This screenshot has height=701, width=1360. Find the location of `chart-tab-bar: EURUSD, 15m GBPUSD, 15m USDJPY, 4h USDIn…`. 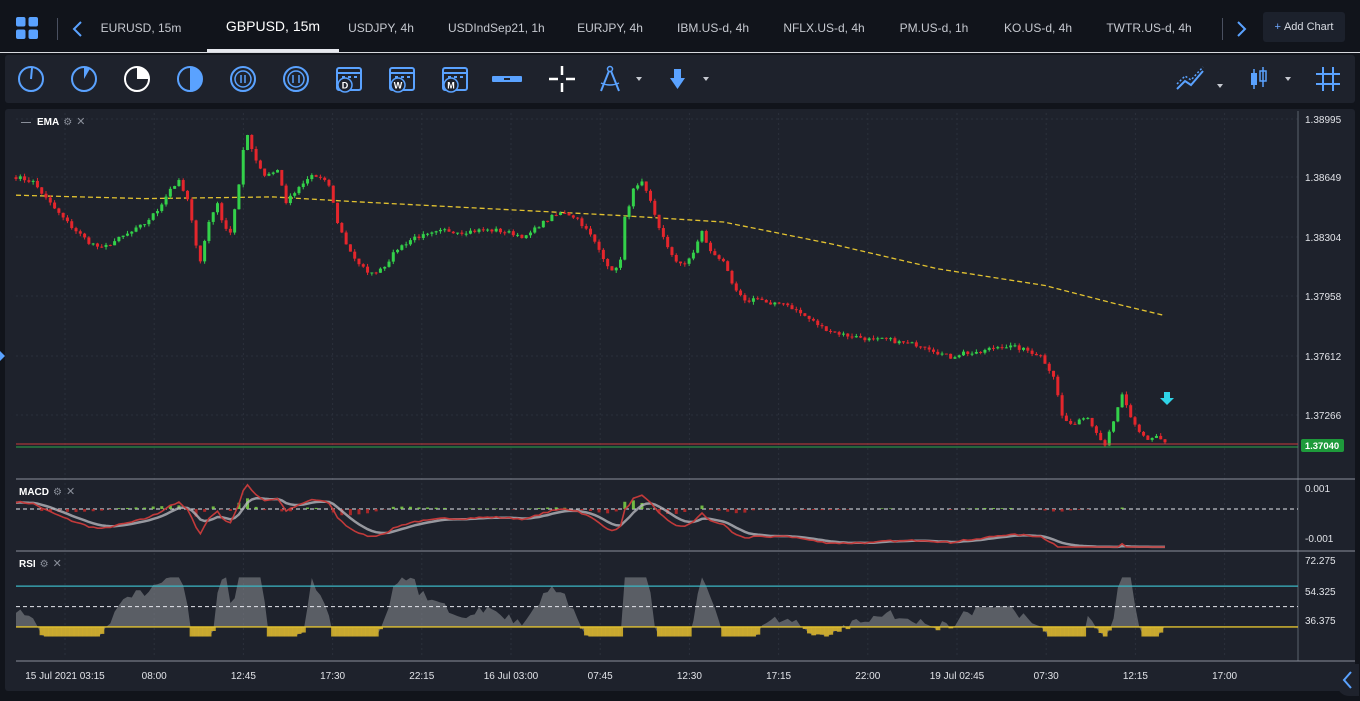

chart-tab-bar: EURUSD, 15m GBPUSD, 15m USDJPY, 4h USDIn… is located at coordinates (680, 26).